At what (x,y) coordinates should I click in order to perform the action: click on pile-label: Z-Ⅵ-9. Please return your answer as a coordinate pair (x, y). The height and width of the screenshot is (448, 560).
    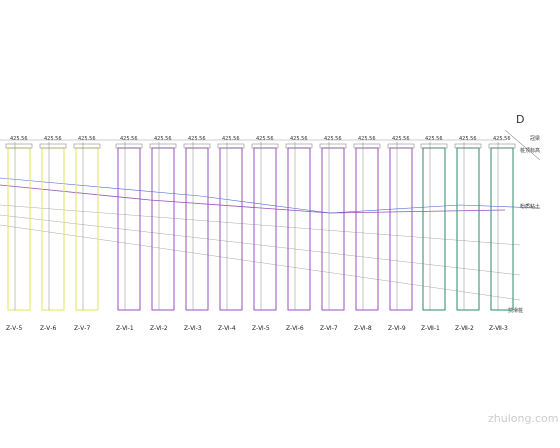
    Looking at the image, I should click on (397, 328).